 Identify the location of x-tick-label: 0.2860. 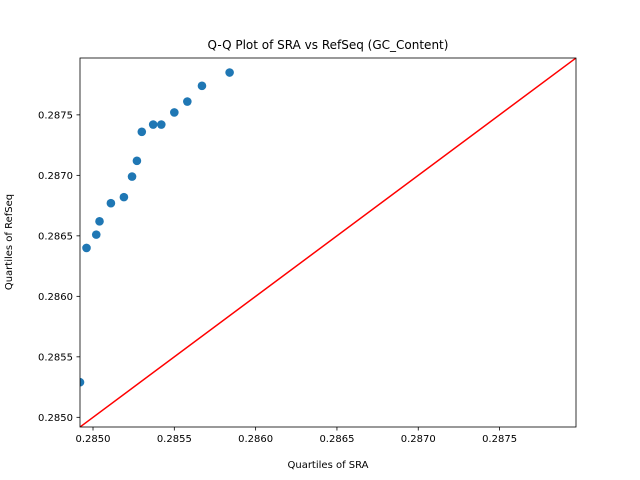
(255, 439).